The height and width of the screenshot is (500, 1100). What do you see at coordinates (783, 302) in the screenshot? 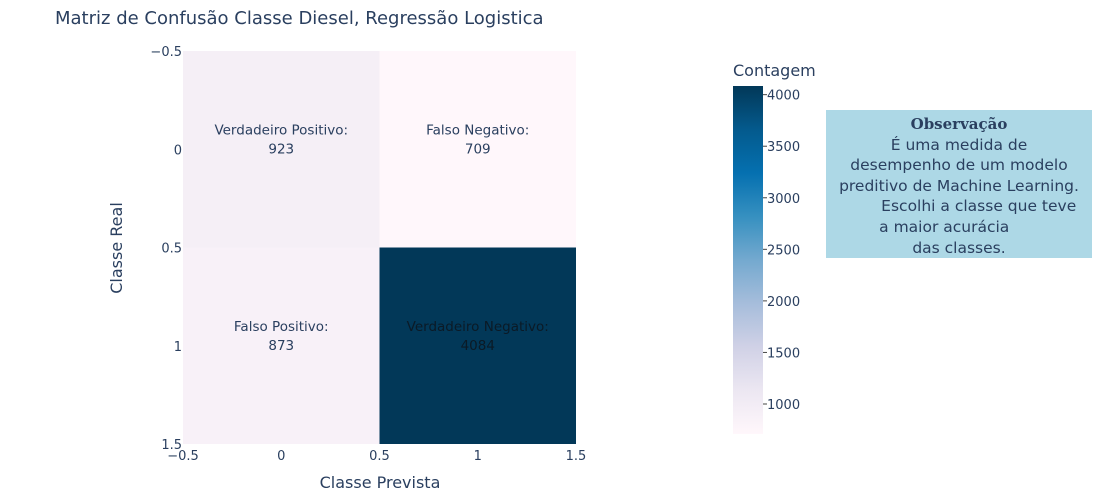
I see `colorbar-tick-label: 2000` at bounding box center [783, 302].